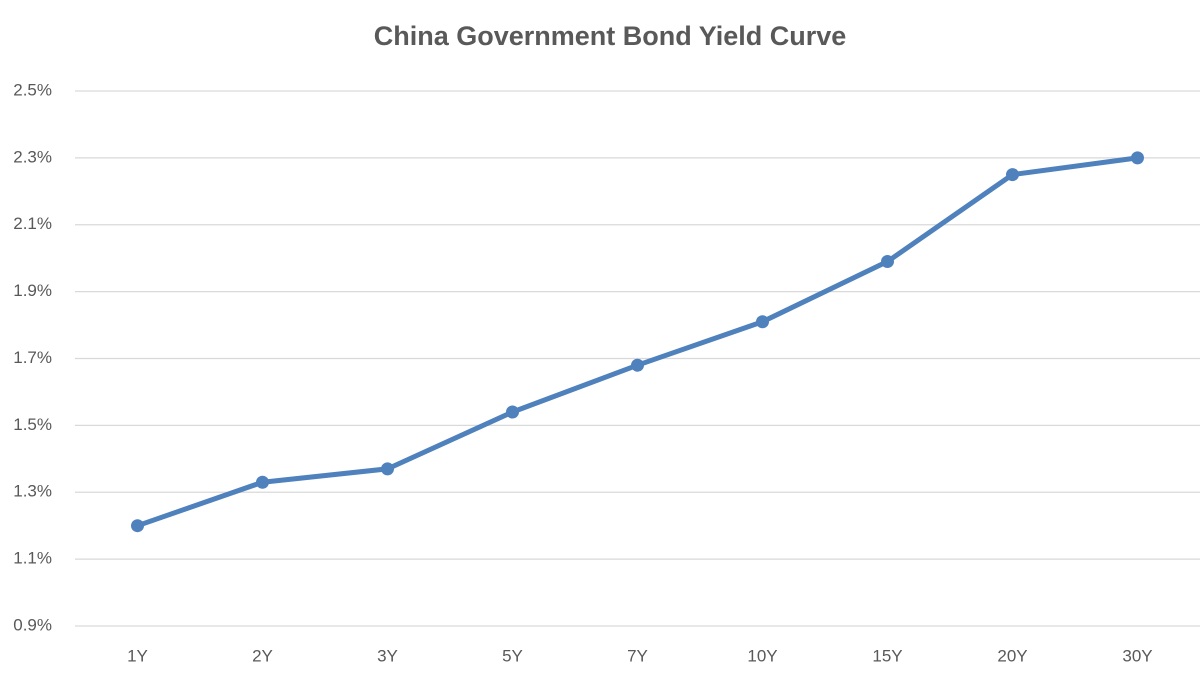 This screenshot has width=1200, height=677. What do you see at coordinates (32, 424) in the screenshot?
I see `y-tick-label: 1.5%` at bounding box center [32, 424].